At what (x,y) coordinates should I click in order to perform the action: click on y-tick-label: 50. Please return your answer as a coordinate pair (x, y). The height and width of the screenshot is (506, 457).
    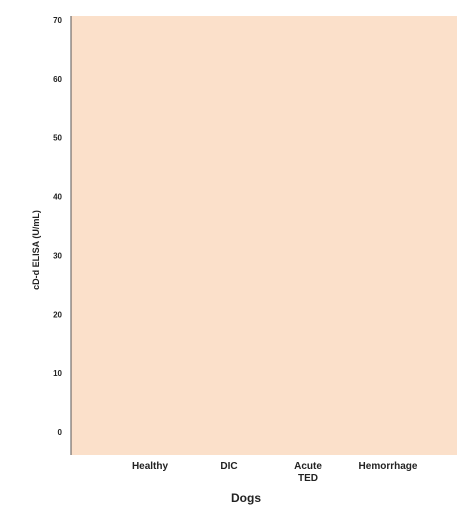
    Looking at the image, I should click on (57, 138).